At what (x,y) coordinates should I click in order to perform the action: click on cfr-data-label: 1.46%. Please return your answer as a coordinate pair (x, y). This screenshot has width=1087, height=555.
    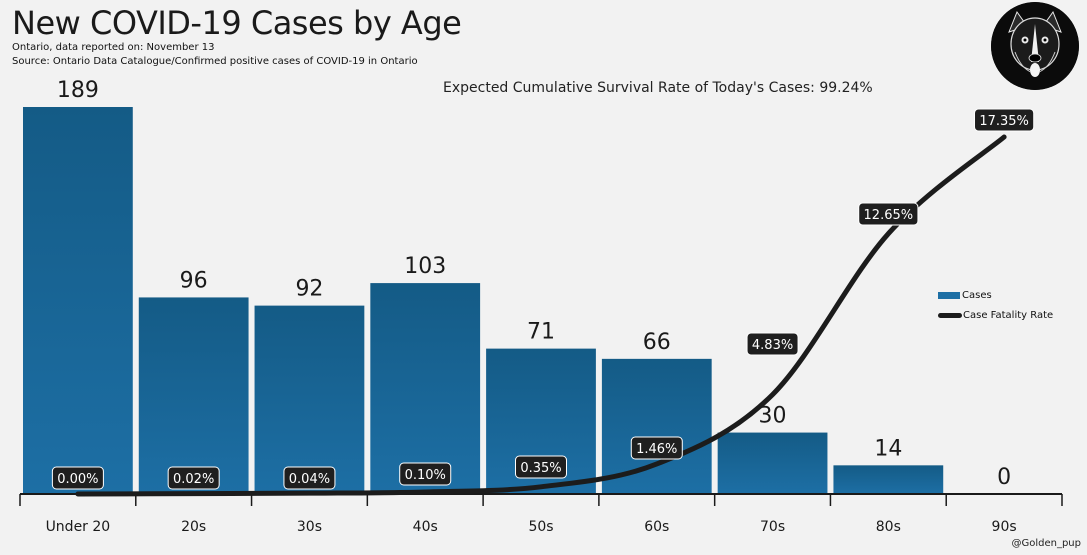
    Looking at the image, I should click on (656, 448).